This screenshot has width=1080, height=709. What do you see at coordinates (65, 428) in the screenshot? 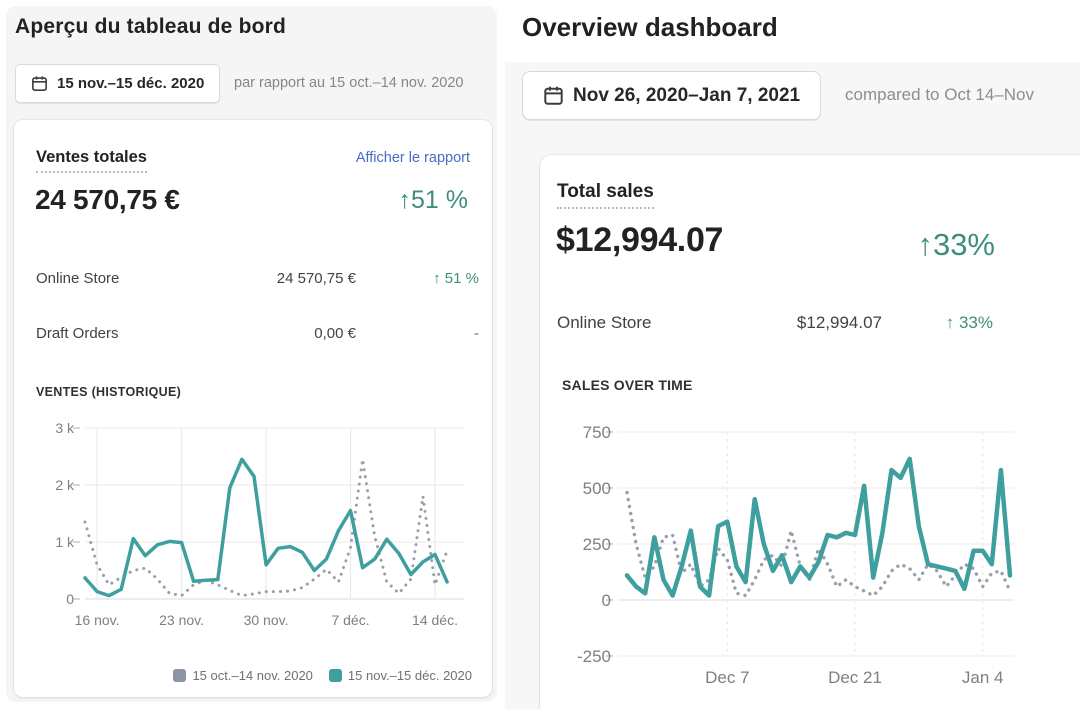
I see `svg-text: 3 k` at bounding box center [65, 428].